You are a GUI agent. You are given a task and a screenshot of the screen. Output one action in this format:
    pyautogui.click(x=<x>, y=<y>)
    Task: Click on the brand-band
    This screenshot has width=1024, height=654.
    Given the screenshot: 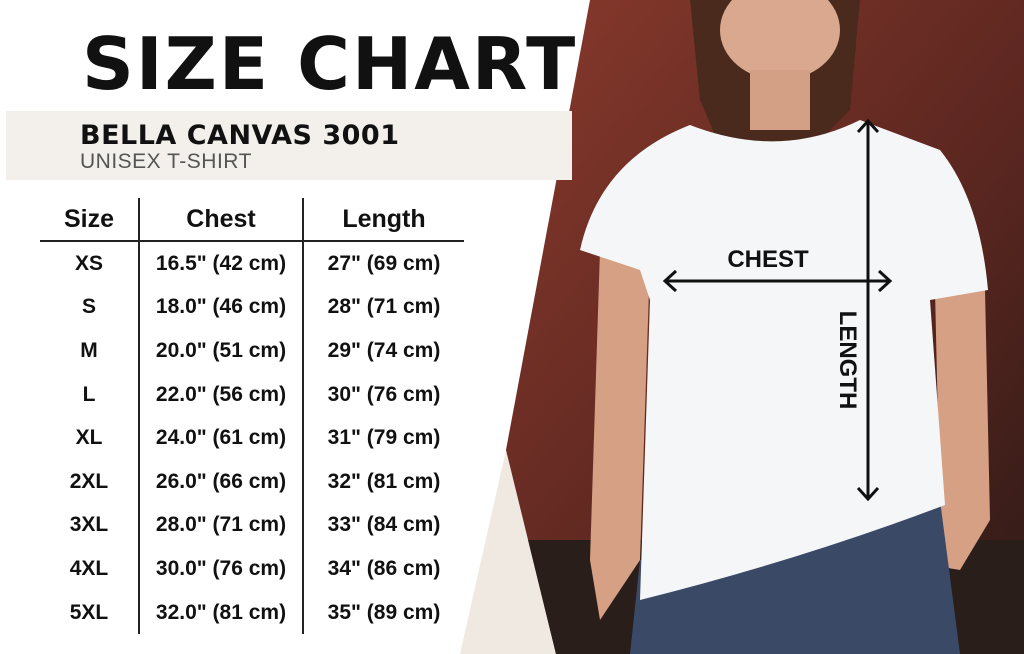 What is the action you would take?
    pyautogui.click(x=289, y=145)
    